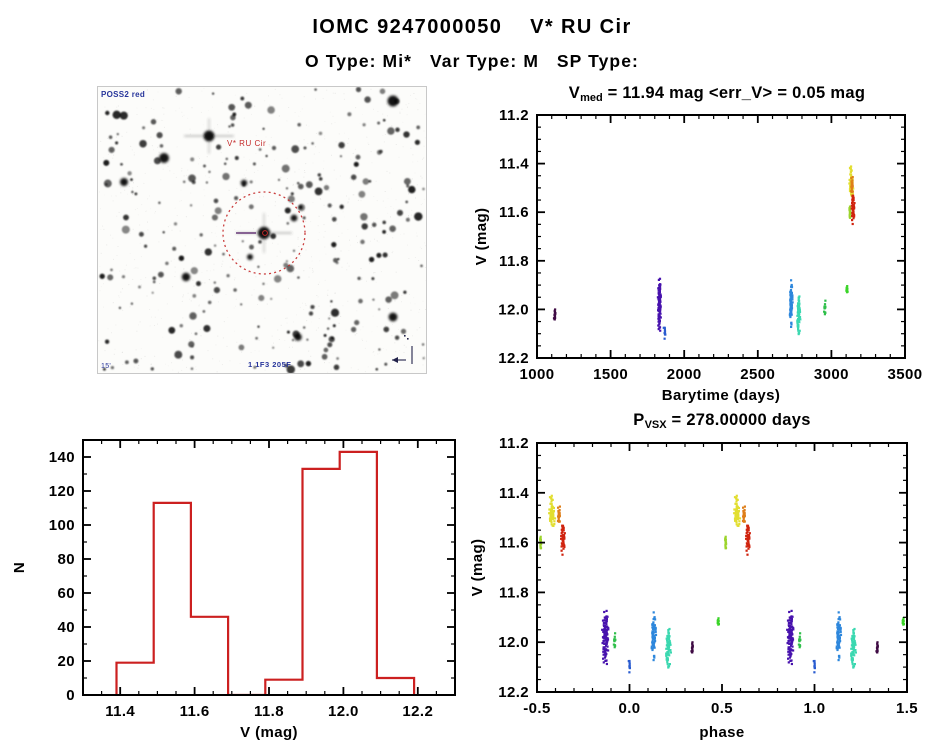  I want to click on y-axis-label: V (mag), so click(481, 237).